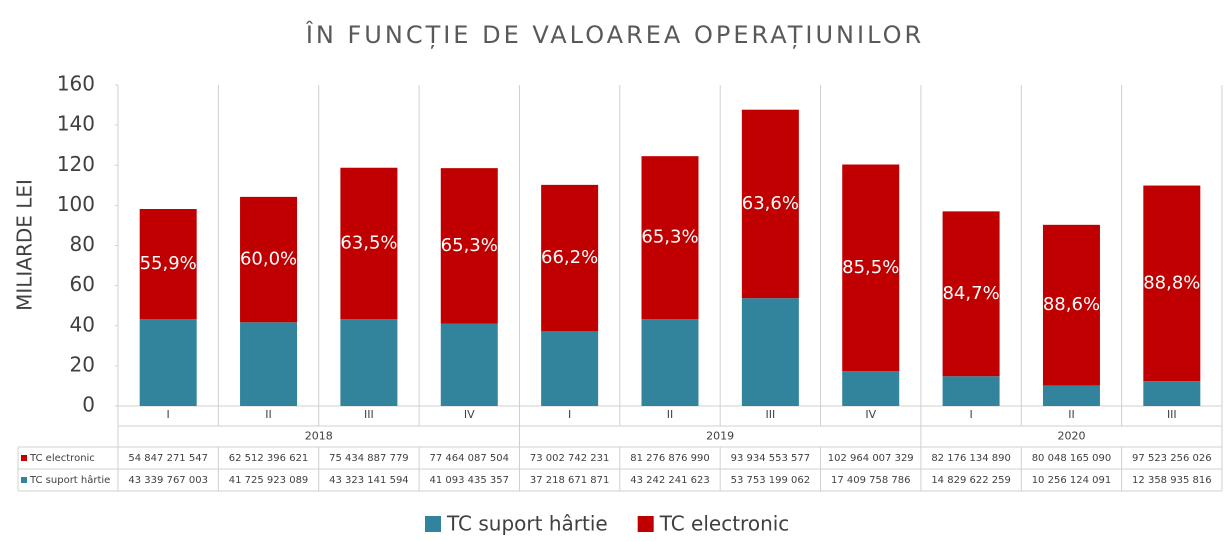 Image resolution: width=1226 pixels, height=541 pixels. I want to click on year-label: 2018, so click(319, 436).